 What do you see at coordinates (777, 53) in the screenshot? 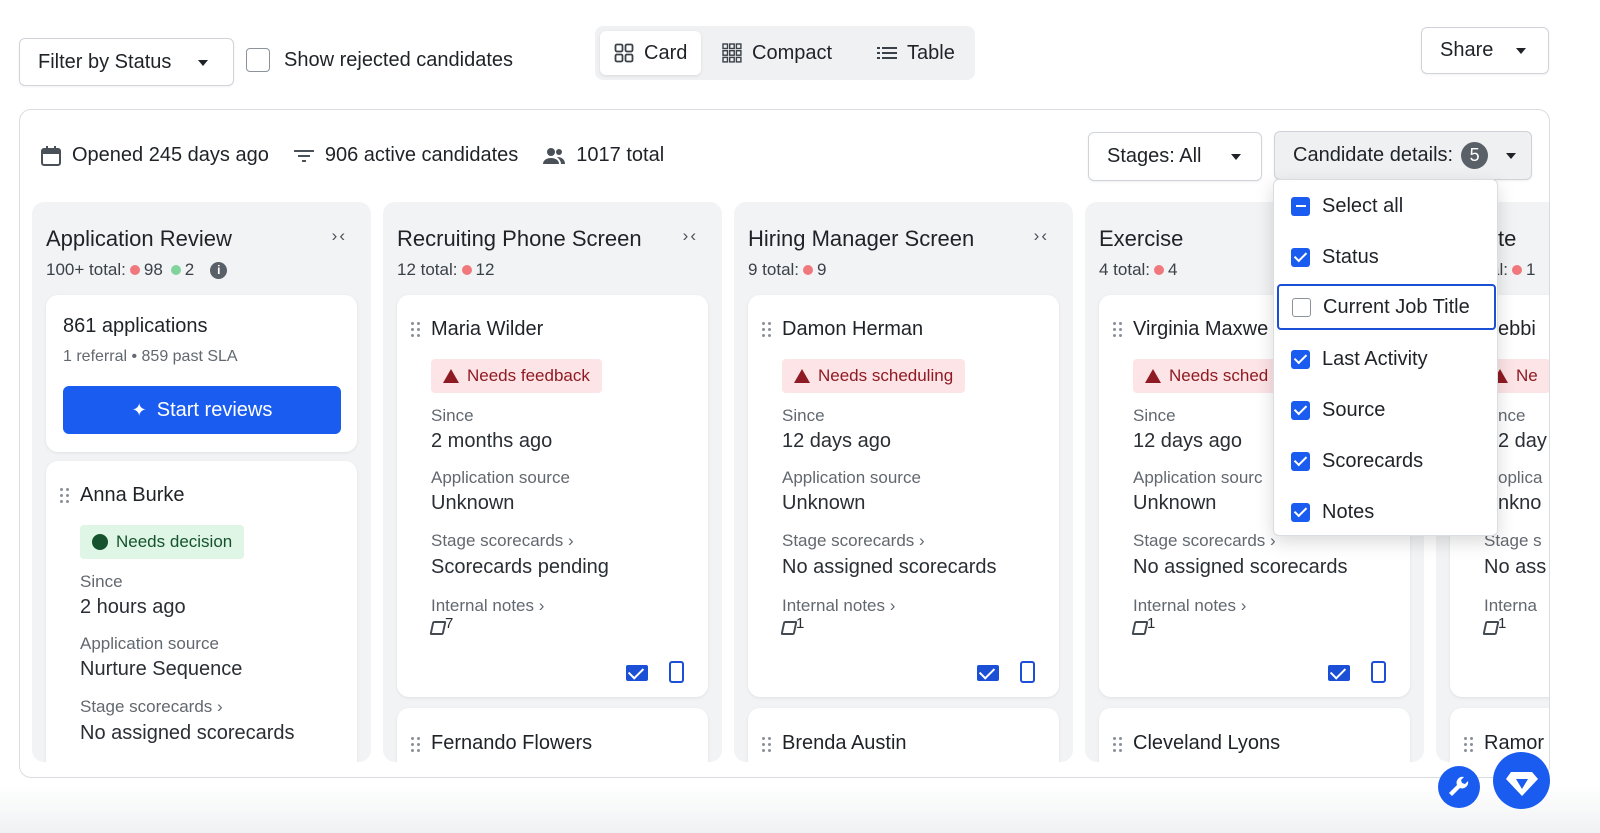
I see `view-compact-button: Compact` at bounding box center [777, 53].